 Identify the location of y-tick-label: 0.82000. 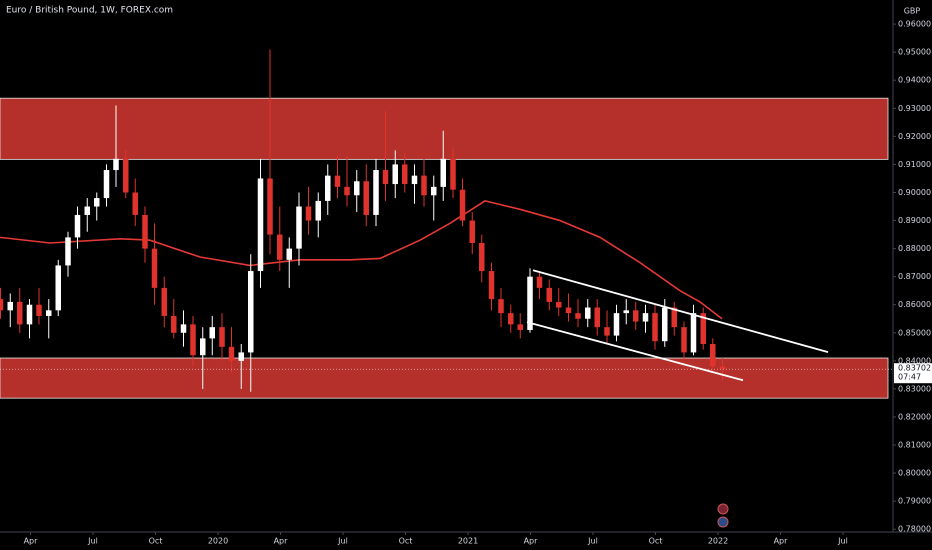
(914, 416).